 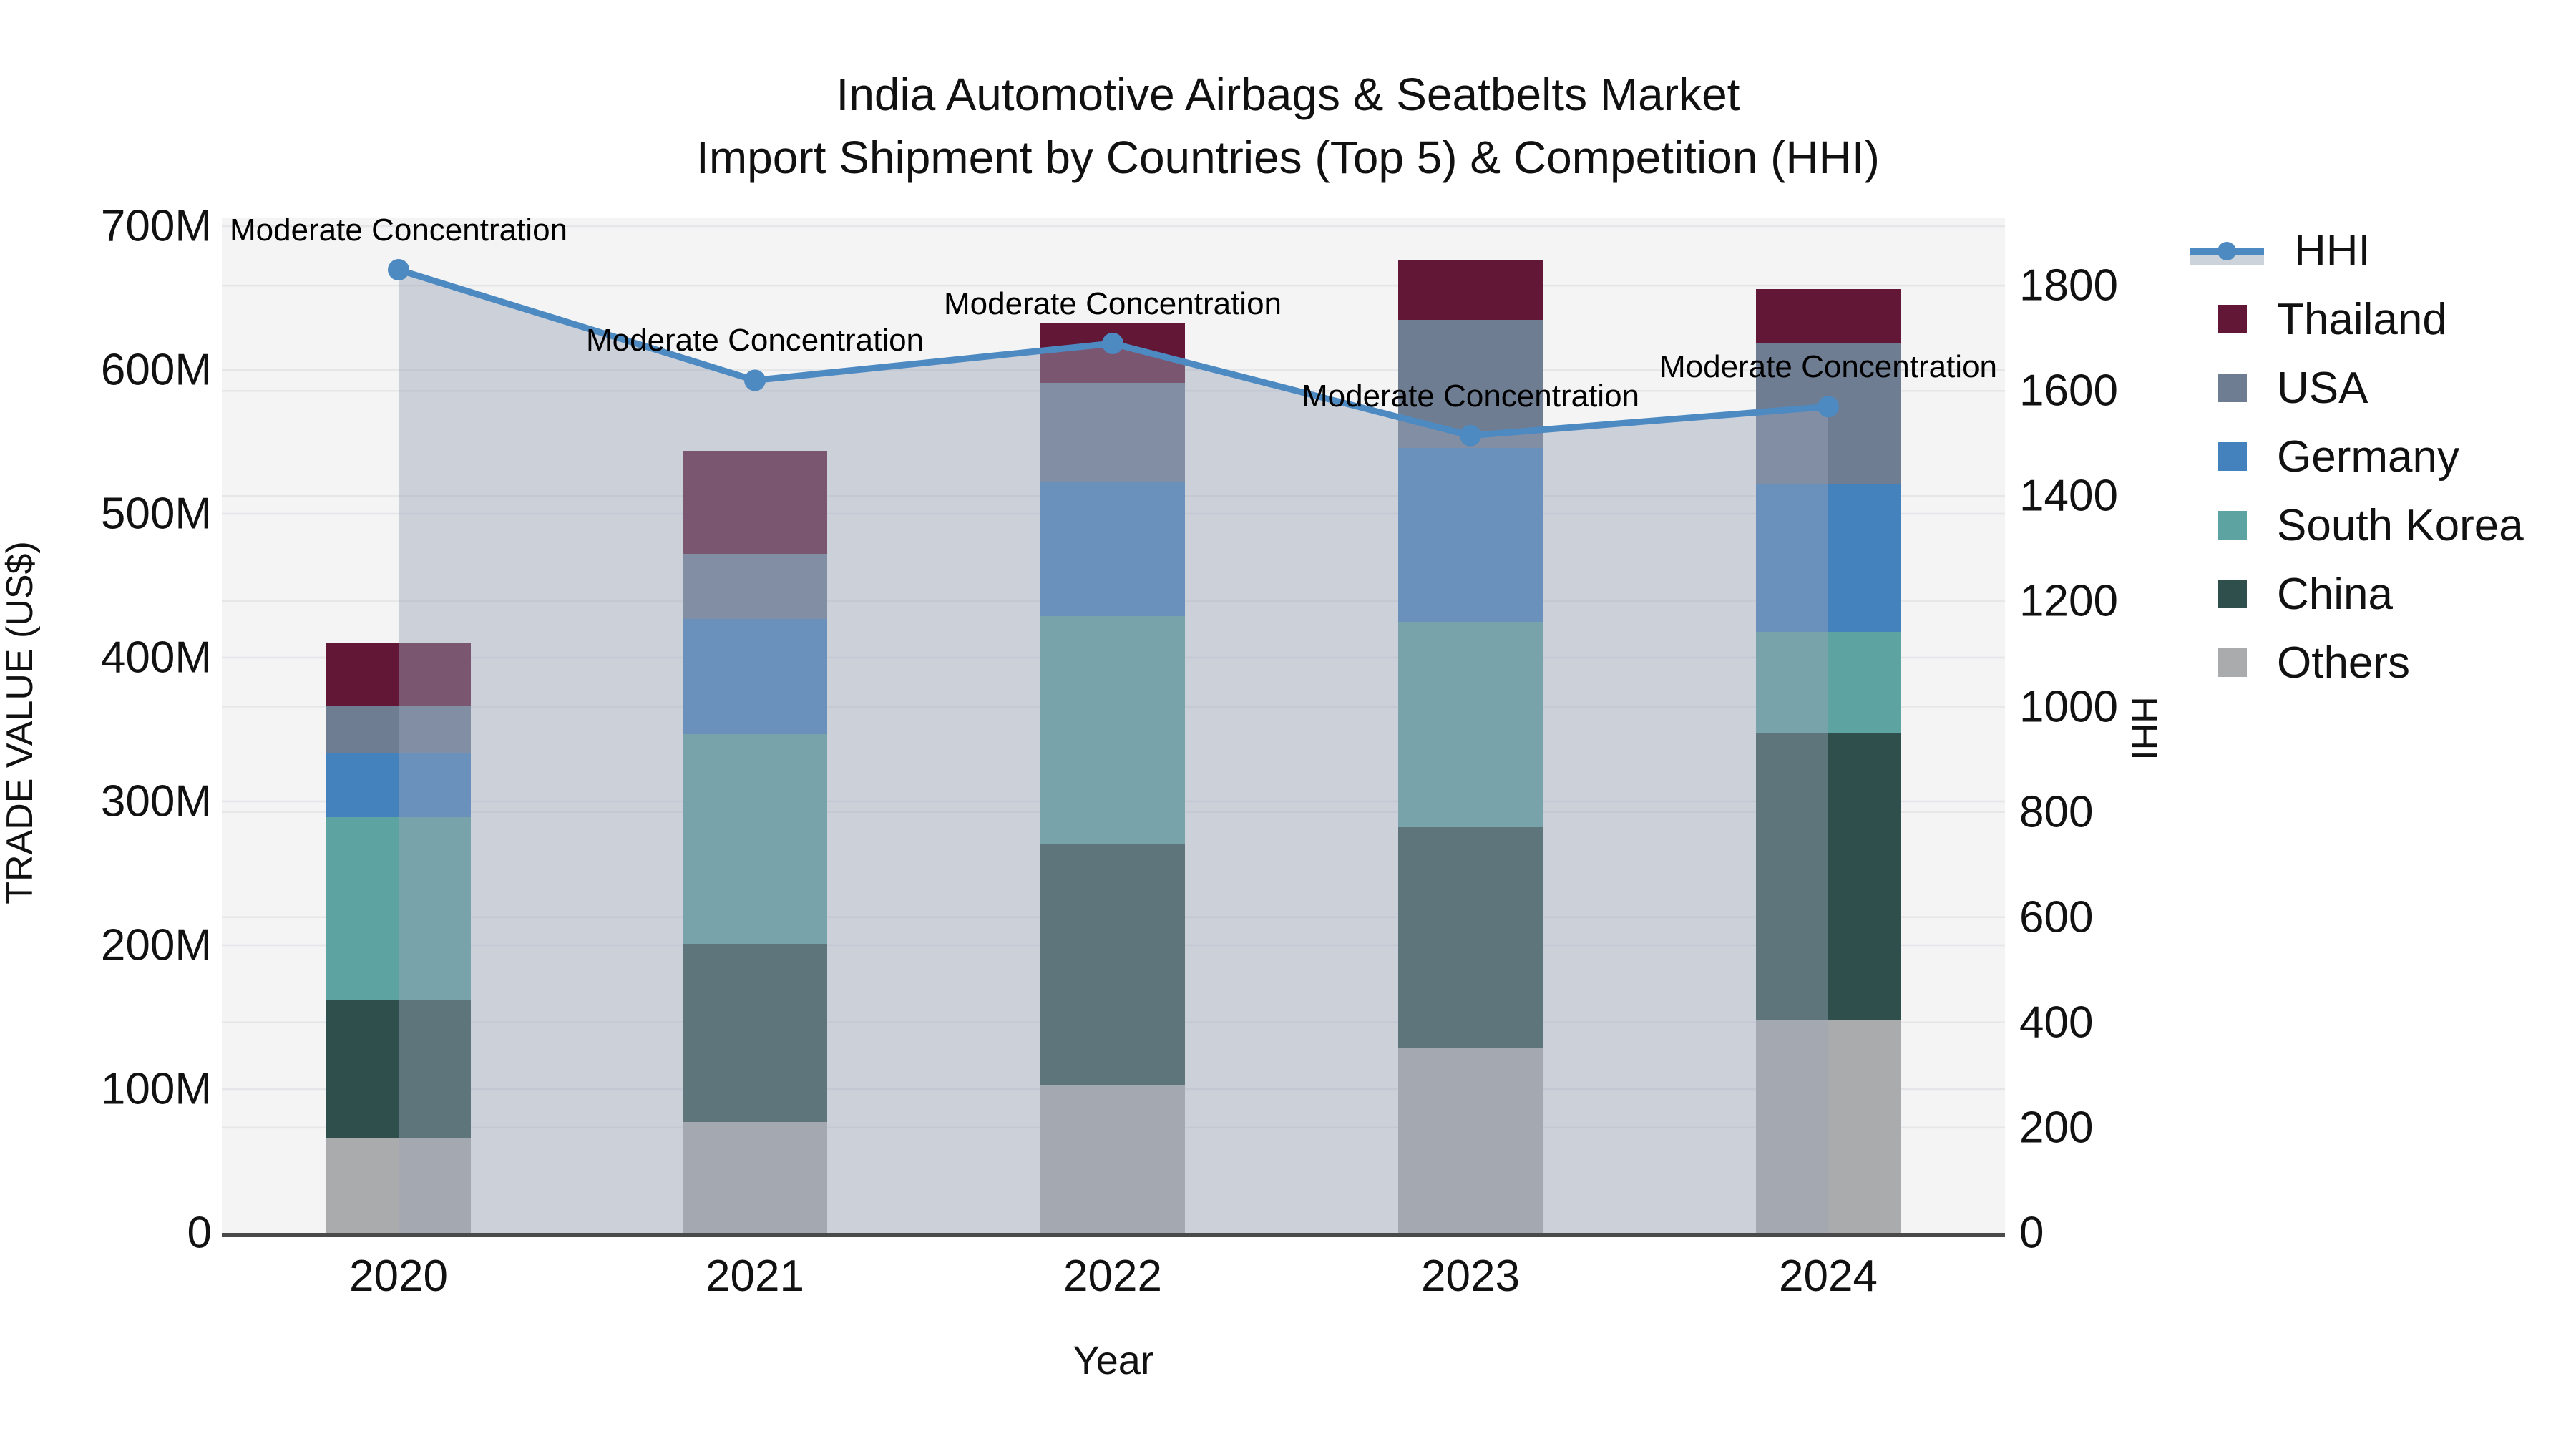 I want to click on legend-swatch-thailand, so click(x=2232, y=319).